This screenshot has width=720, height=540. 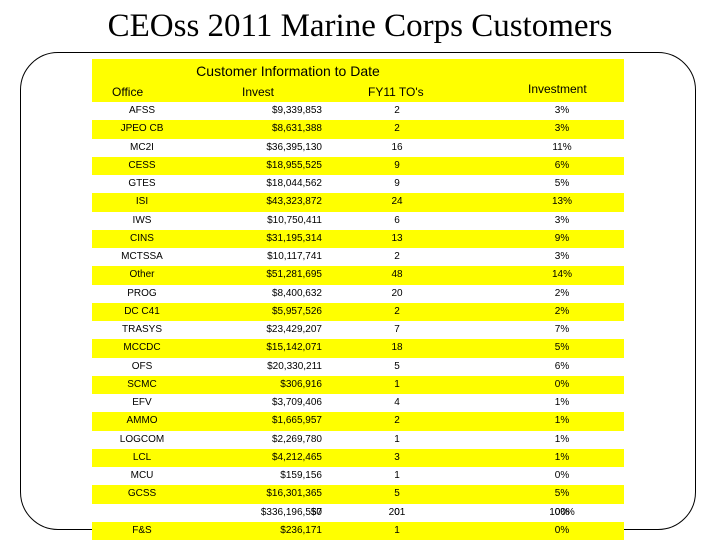 What do you see at coordinates (301, 475) in the screenshot?
I see `invest-cell: $159,156` at bounding box center [301, 475].